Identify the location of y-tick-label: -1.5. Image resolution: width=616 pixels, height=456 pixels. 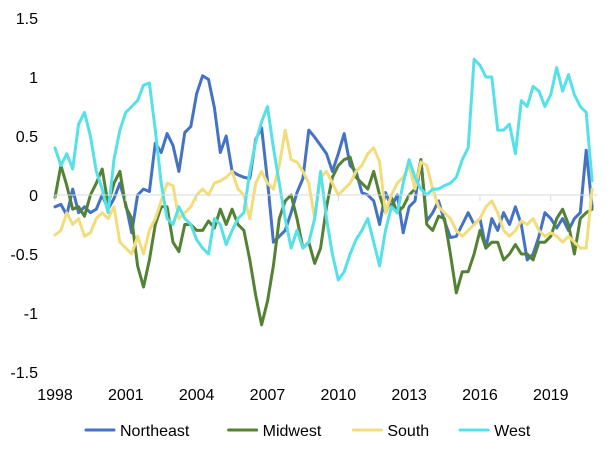
(24, 373).